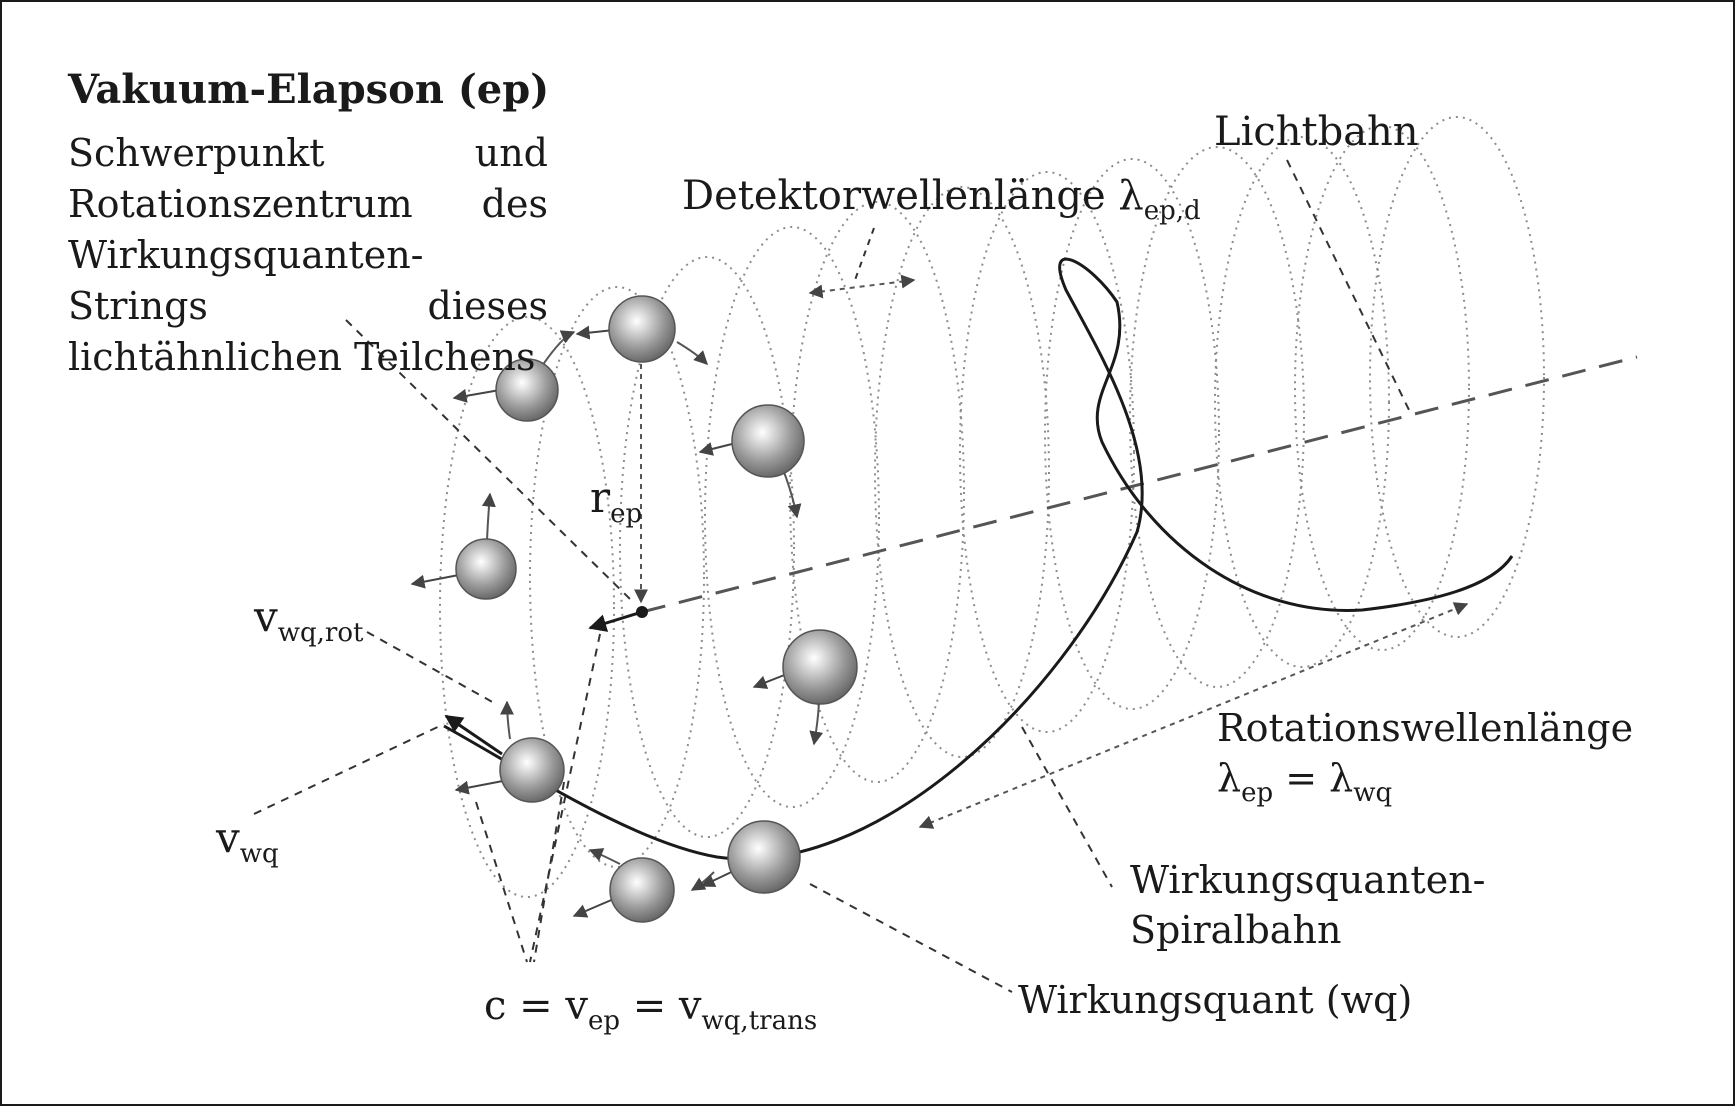 Image resolution: width=1735 pixels, height=1106 pixels. What do you see at coordinates (1229, 778) in the screenshot?
I see `rotwl-eq-a: λ` at bounding box center [1229, 778].